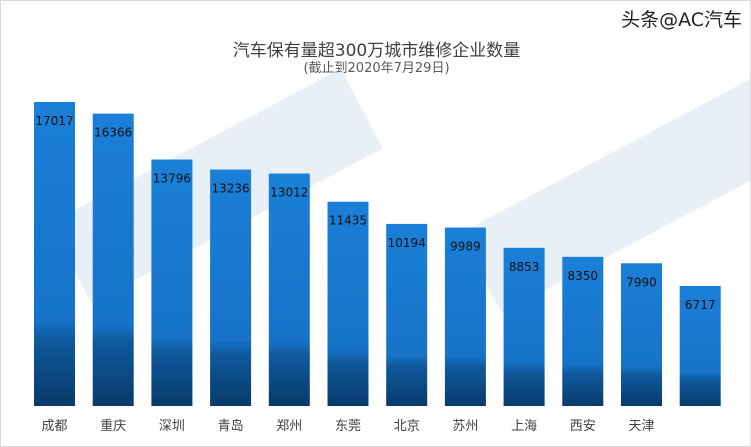 This screenshot has height=447, width=751. I want to click on x-tick-label: 北京, so click(407, 426).